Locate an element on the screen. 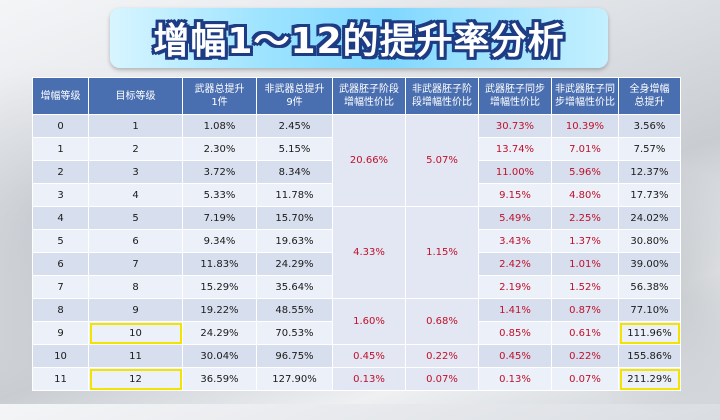 The image size is (720, 420). cell-level: 4 is located at coordinates (60, 218).